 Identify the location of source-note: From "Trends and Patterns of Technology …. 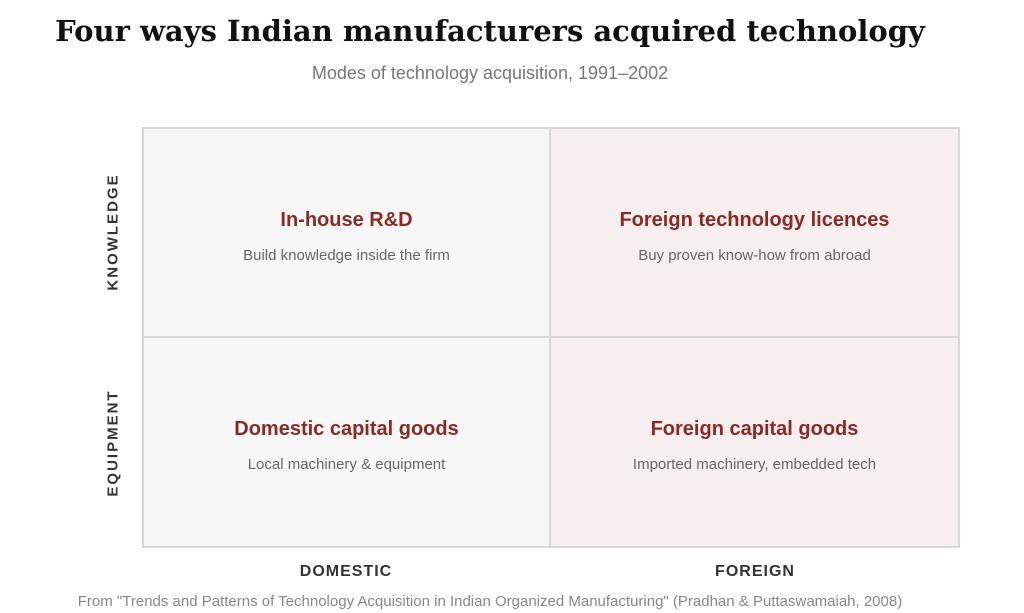
(490, 601).